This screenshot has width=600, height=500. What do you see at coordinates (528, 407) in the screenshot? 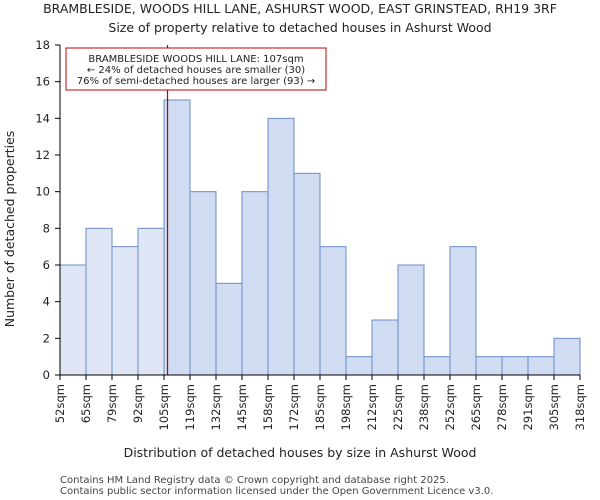
I see `x-tick-label: 291sqm` at bounding box center [528, 407].